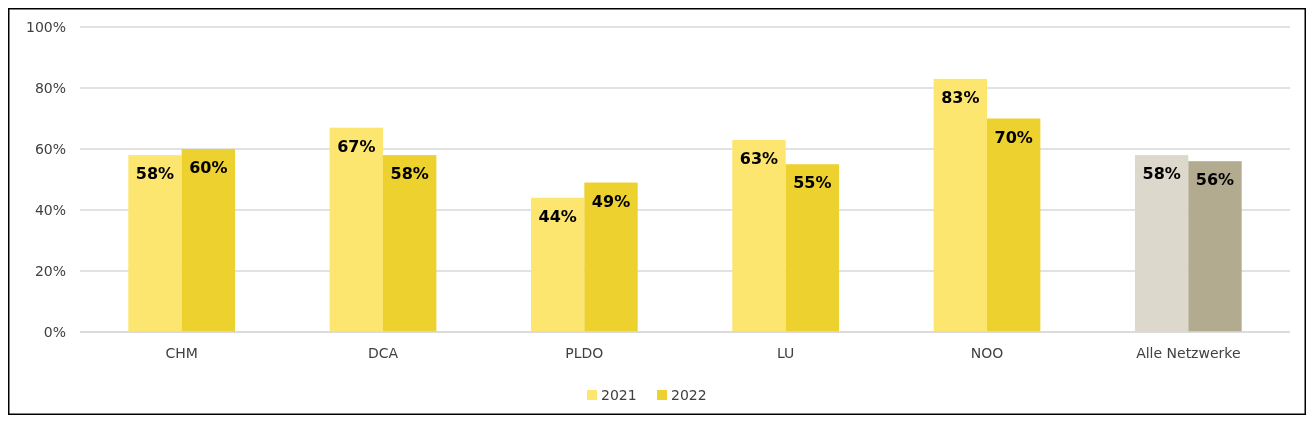  Describe the element at coordinates (54, 331) in the screenshot. I see `y-tick-label: 0%` at that location.